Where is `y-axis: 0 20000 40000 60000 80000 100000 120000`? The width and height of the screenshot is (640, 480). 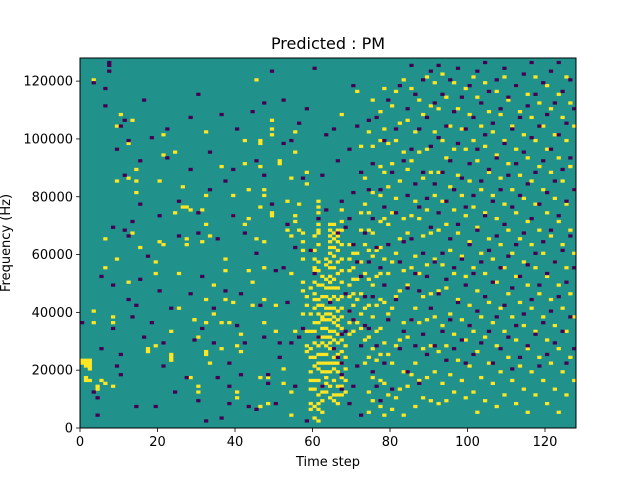
y-axis: 0 20000 40000 60000 80000 100000 120000 is located at coordinates (51, 256).